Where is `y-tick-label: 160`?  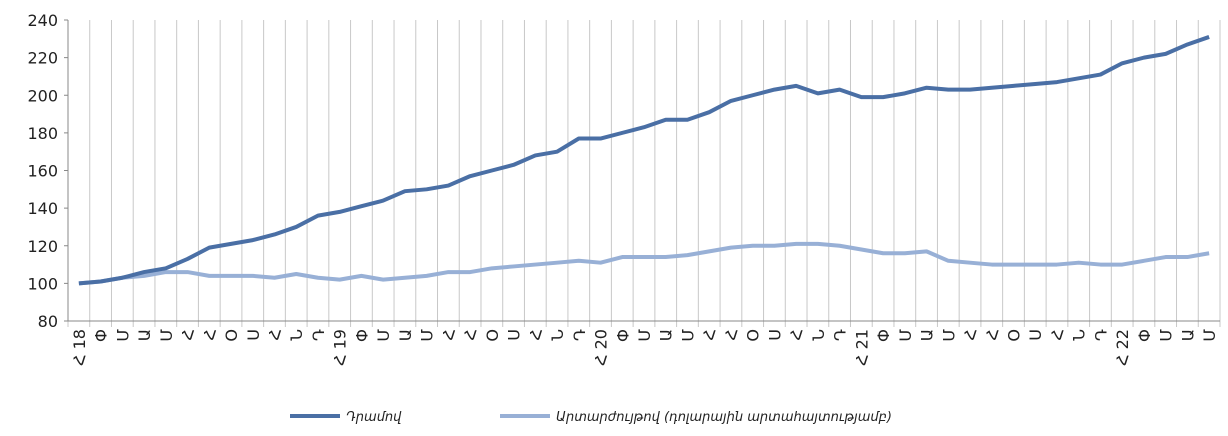
y-tick-label: 160 is located at coordinates (42, 171).